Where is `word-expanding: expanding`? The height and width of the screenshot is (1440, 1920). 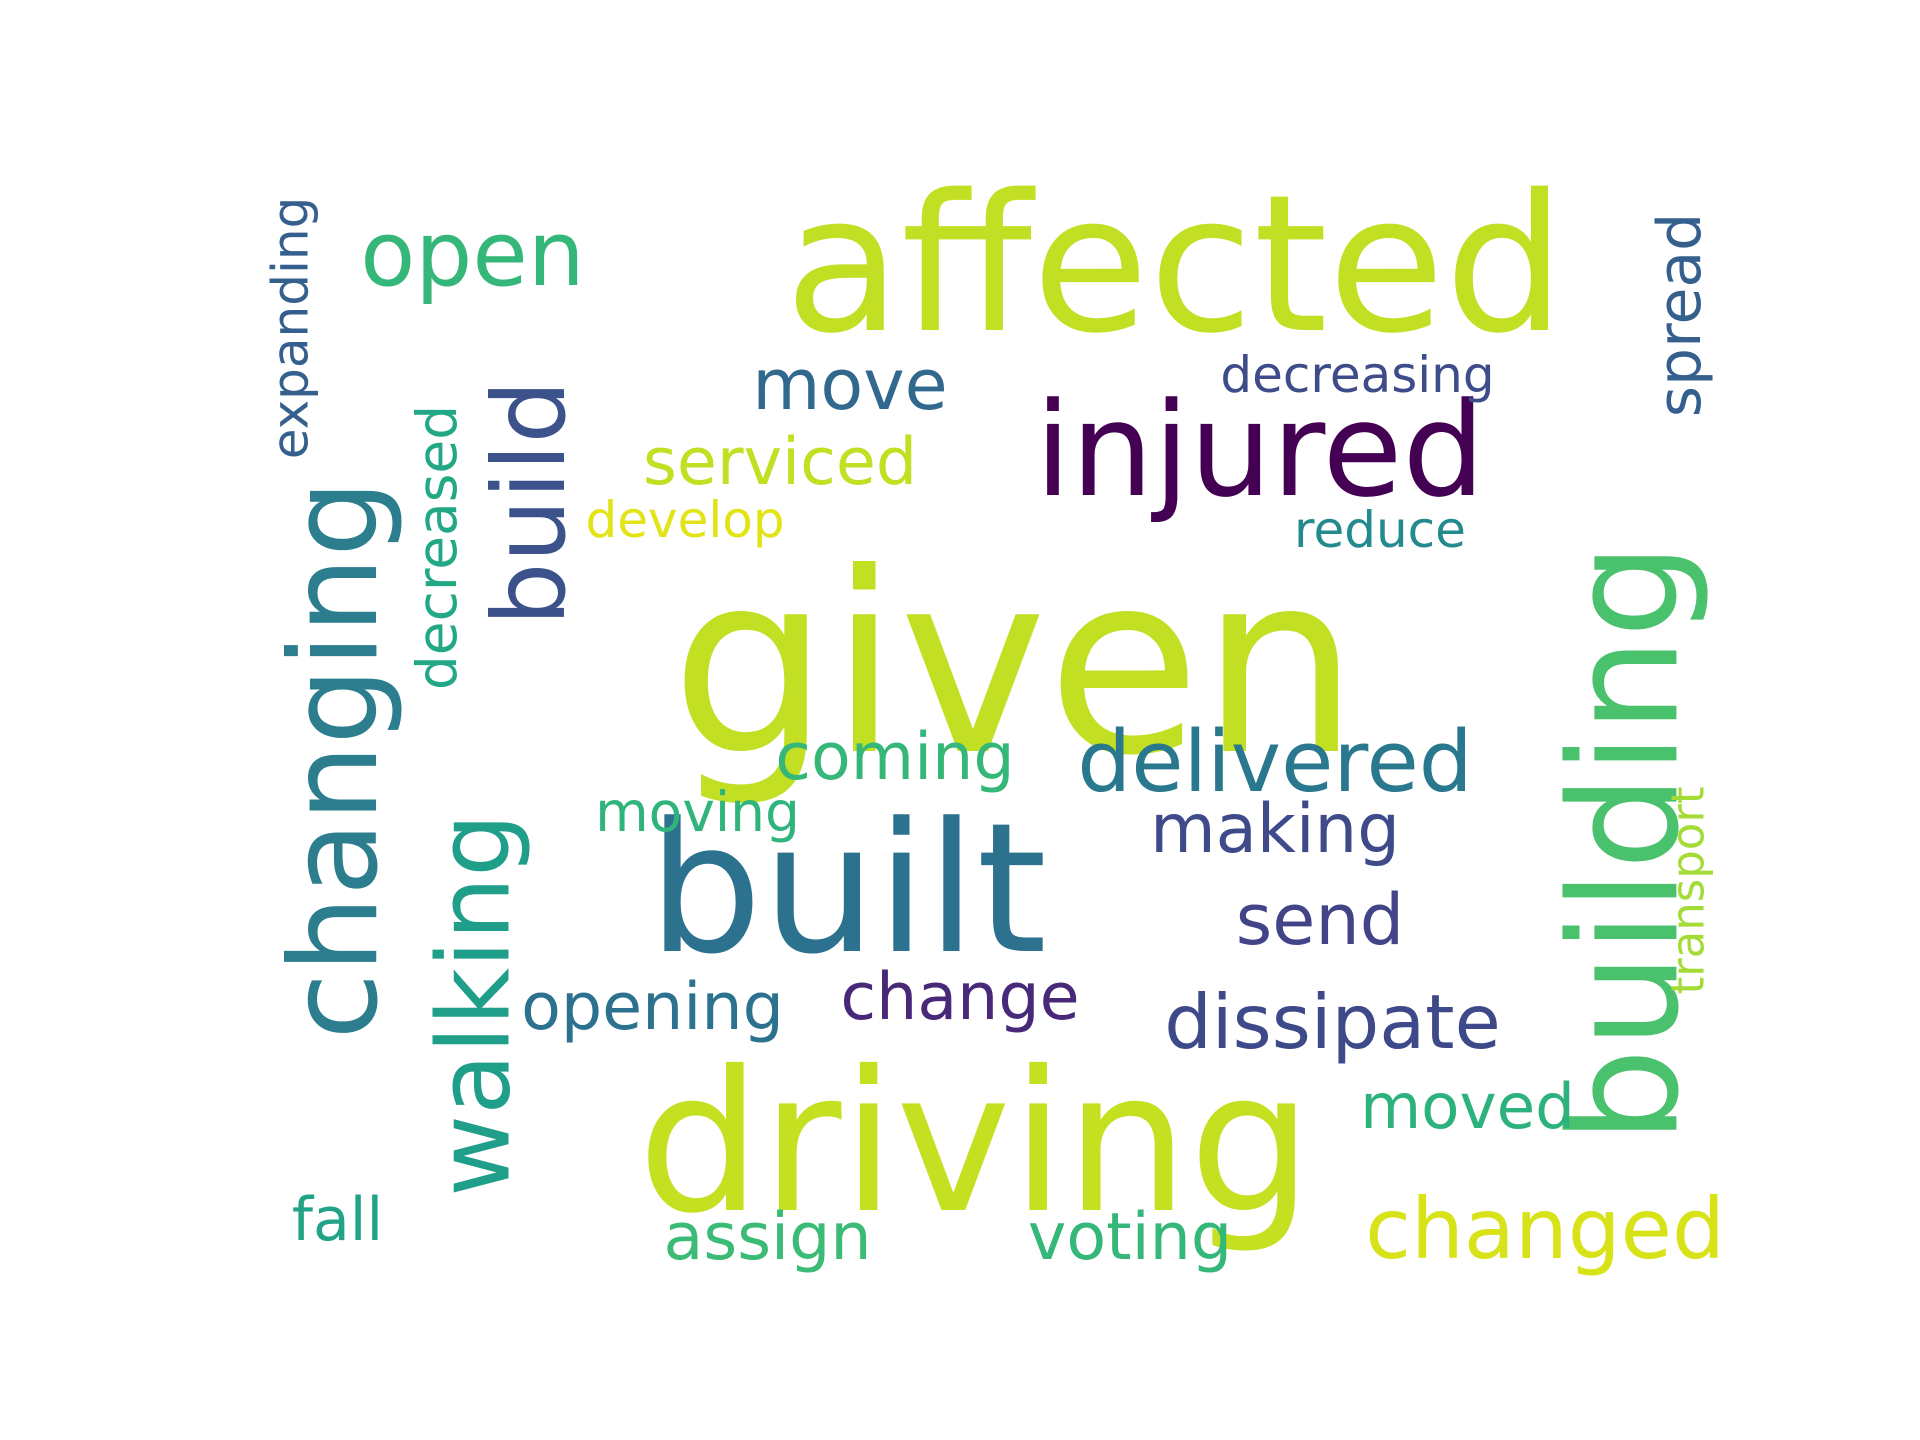
word-expanding: expanding is located at coordinates (289, 327).